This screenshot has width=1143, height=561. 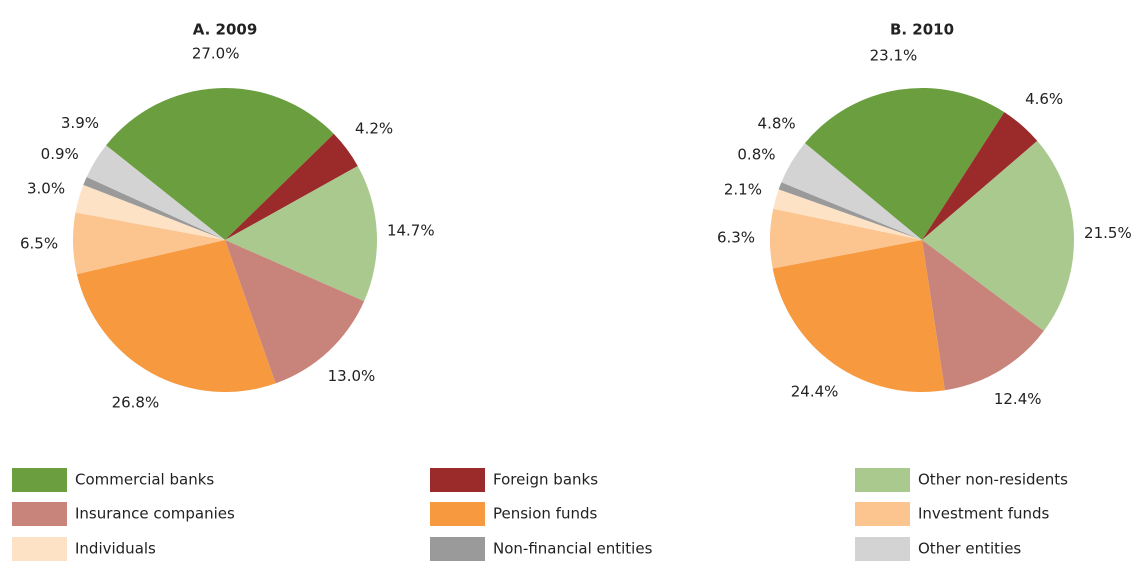 What do you see at coordinates (136, 402) in the screenshot?
I see `slice-label: 26.8%` at bounding box center [136, 402].